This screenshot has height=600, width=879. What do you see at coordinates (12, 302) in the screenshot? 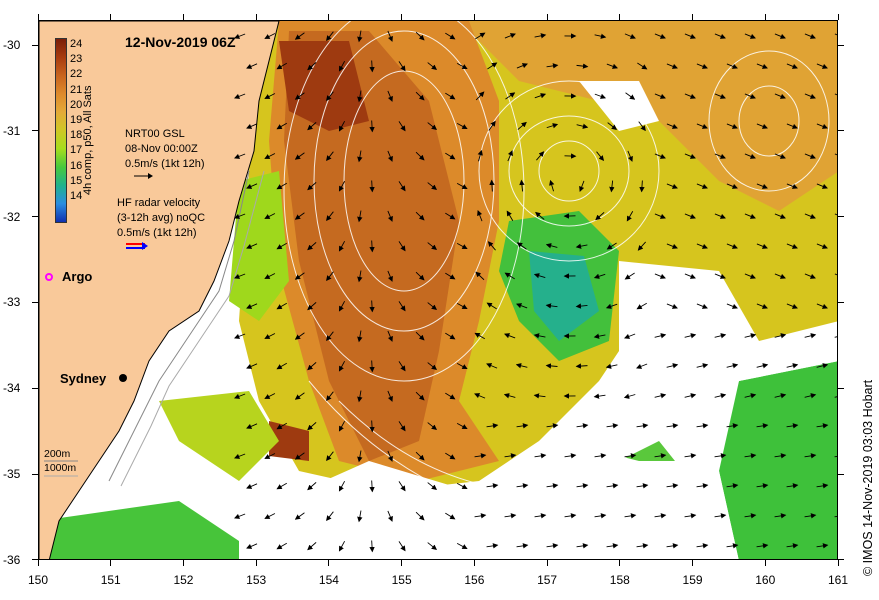
I see `y-tick-label: -33` at bounding box center [12, 302].